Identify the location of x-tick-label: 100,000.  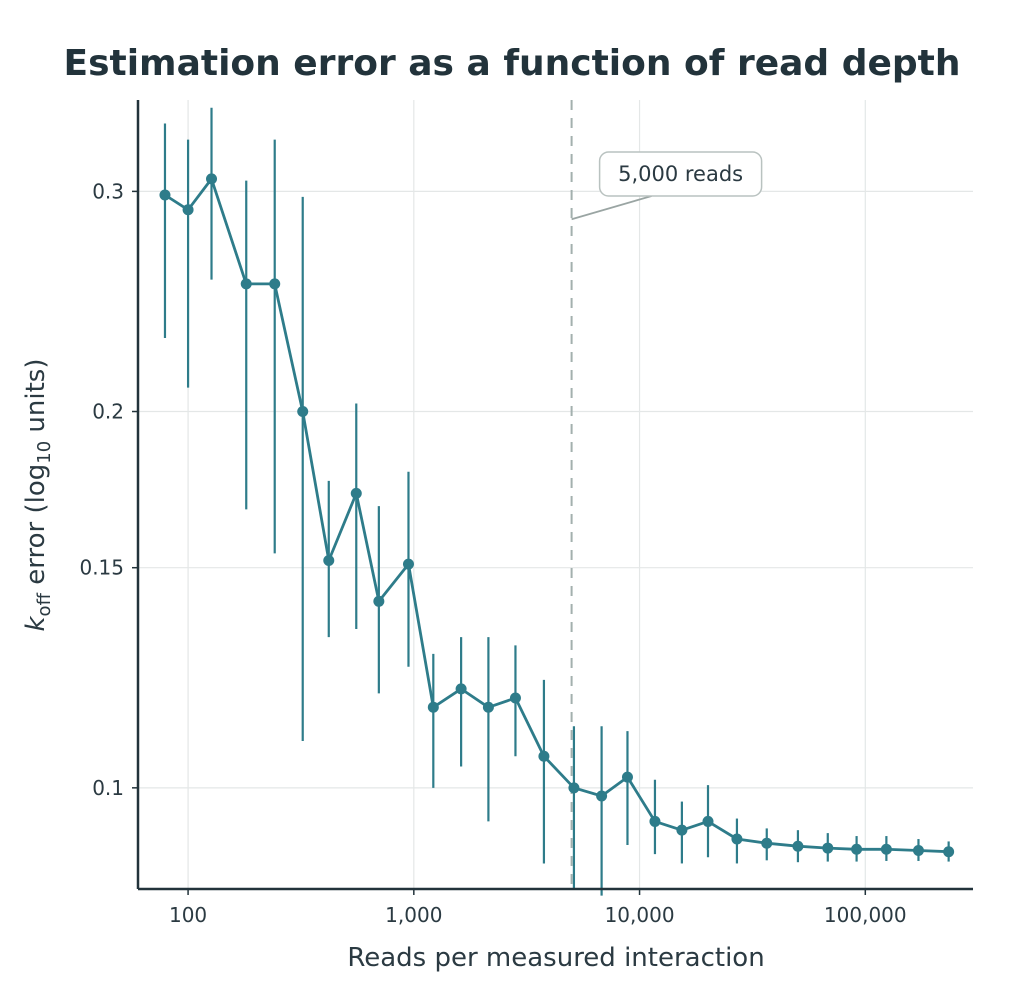
(865, 915).